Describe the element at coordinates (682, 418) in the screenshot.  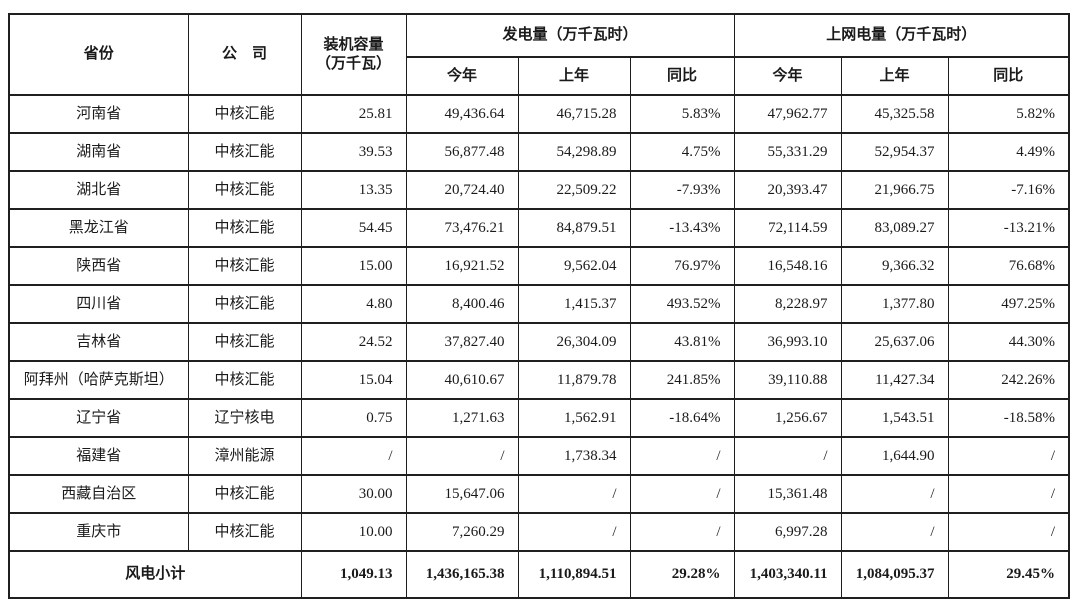
I see `cell-gen-yoy: -18.64%` at that location.